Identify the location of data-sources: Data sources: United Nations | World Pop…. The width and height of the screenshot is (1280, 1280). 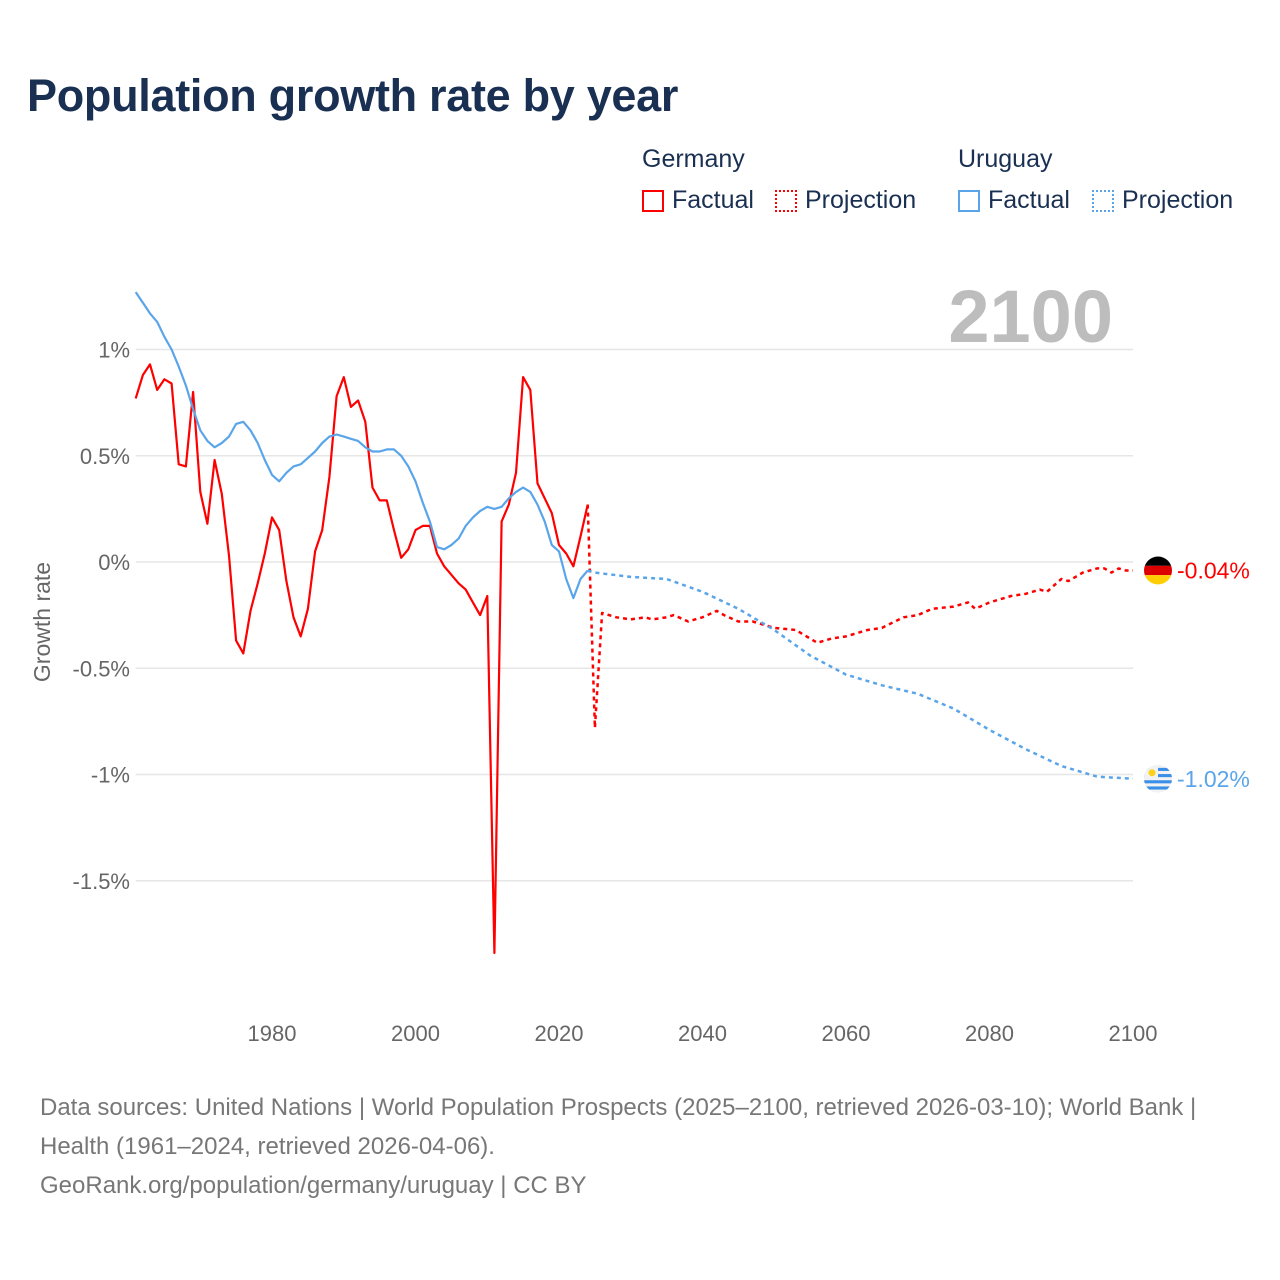
(618, 1127).